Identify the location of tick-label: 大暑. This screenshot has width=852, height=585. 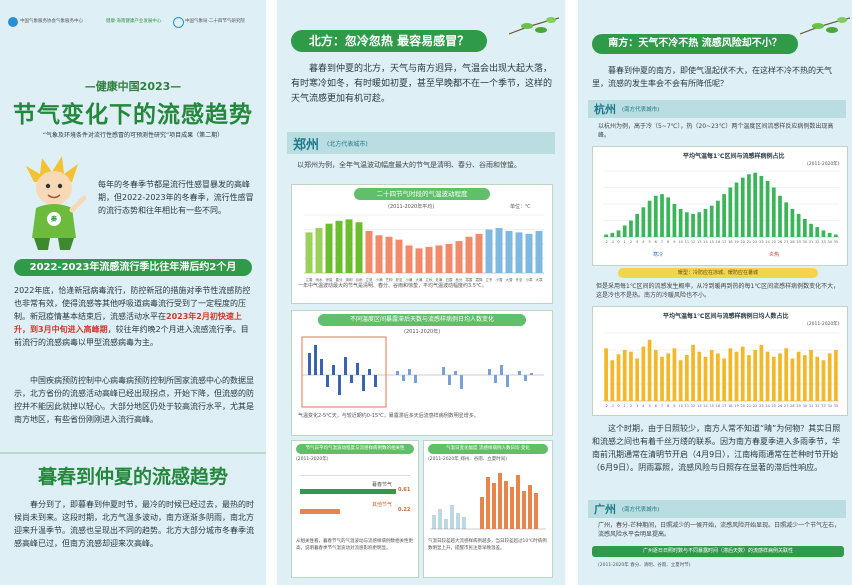
(420, 279).